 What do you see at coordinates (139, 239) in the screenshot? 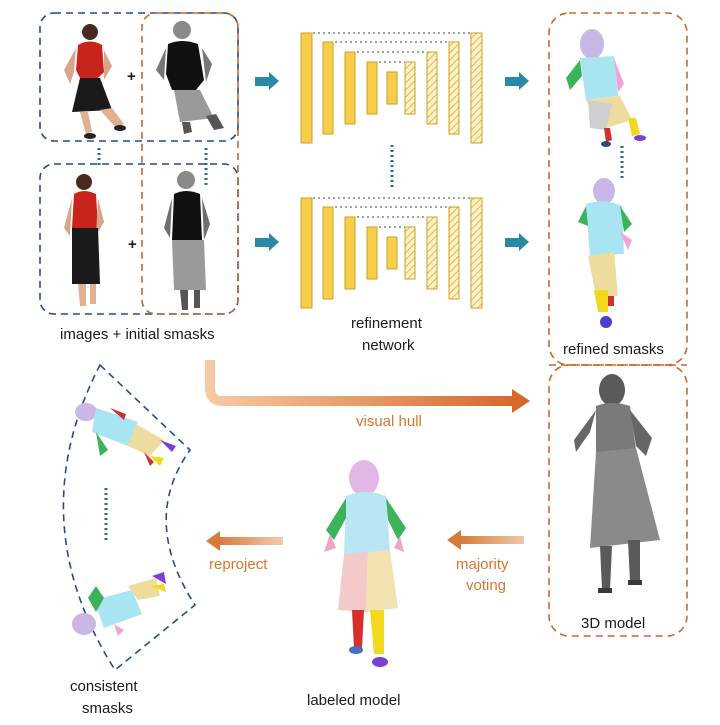
I see `input-box-bottom` at bounding box center [139, 239].